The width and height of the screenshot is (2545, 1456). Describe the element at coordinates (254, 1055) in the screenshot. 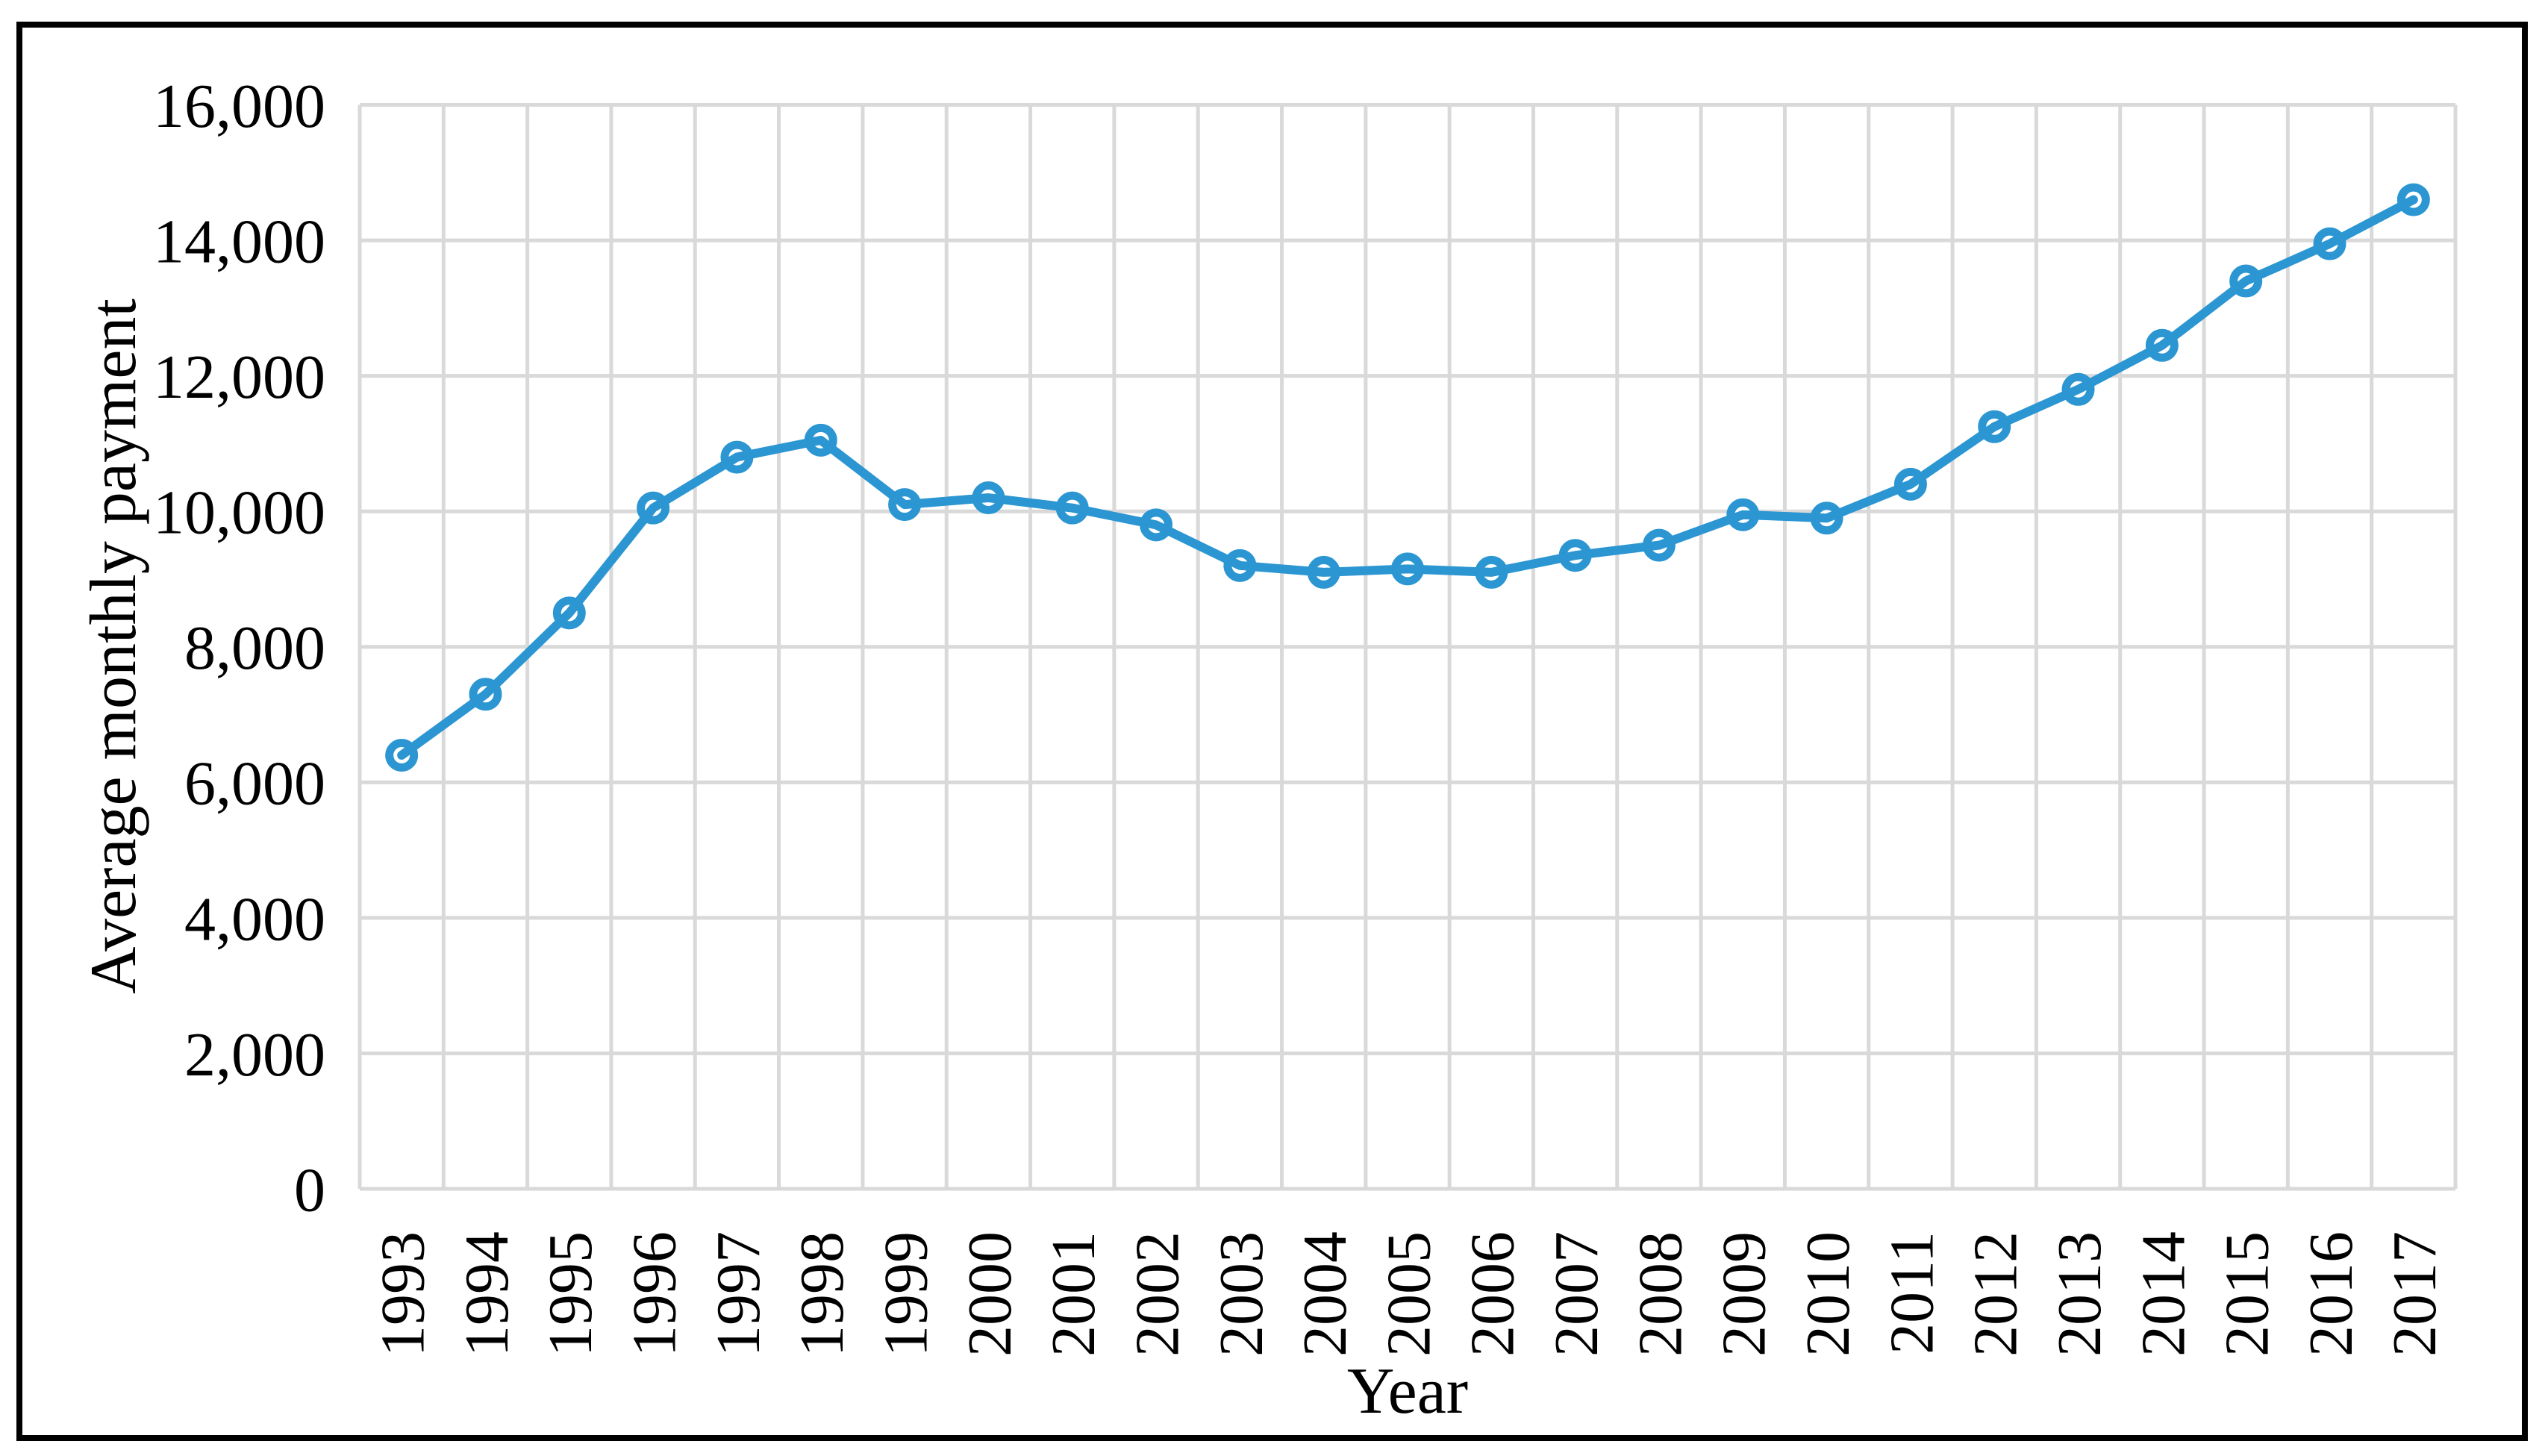

I see `y-tick-label: 2,000` at that location.